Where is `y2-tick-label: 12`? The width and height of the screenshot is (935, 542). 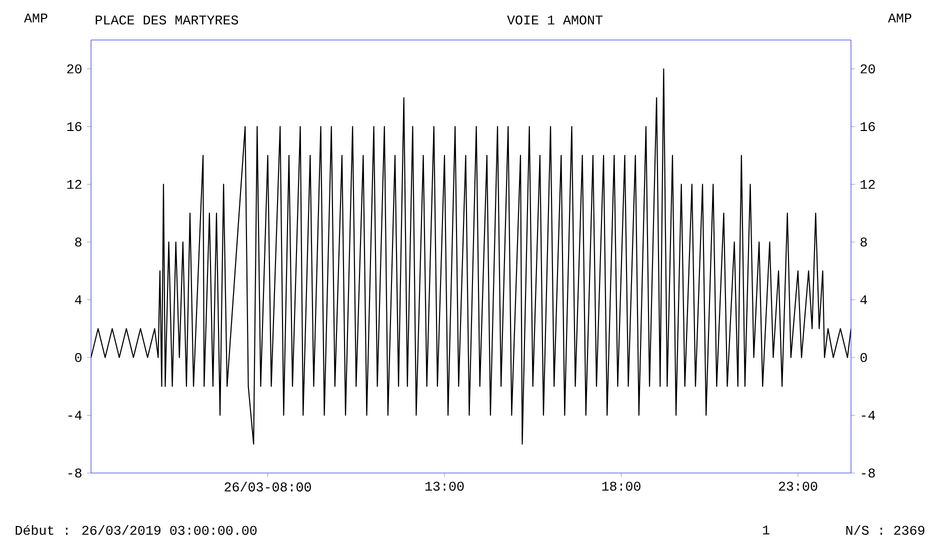 y2-tick-label: 12 is located at coordinates (74, 184).